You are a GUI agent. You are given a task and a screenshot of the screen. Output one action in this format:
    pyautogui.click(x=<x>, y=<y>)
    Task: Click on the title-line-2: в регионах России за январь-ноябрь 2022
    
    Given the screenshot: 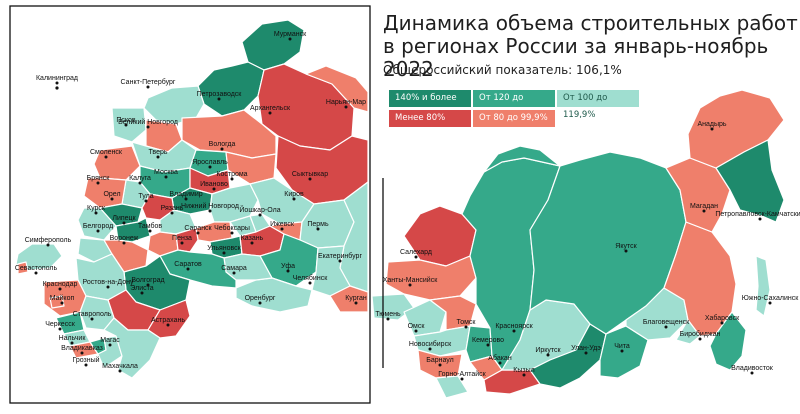 What is the action you would take?
    pyautogui.click(x=576, y=57)
    